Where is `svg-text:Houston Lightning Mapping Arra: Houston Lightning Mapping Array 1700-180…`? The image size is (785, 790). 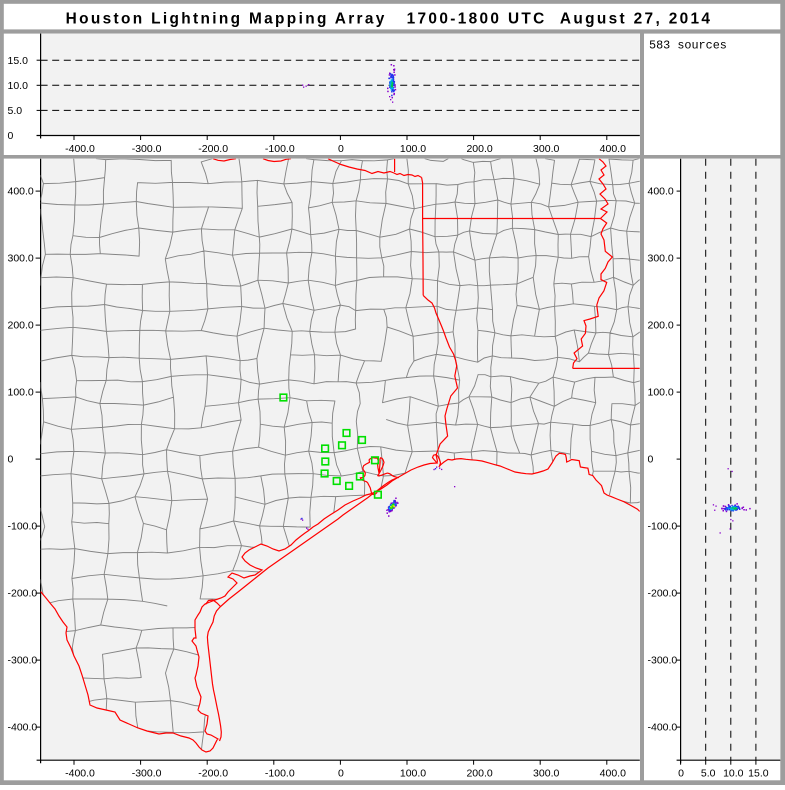 svg-text:Houston Lightning Mapping Arra: Houston Lightning Mapping Array 1700-180… is located at coordinates (389, 18).